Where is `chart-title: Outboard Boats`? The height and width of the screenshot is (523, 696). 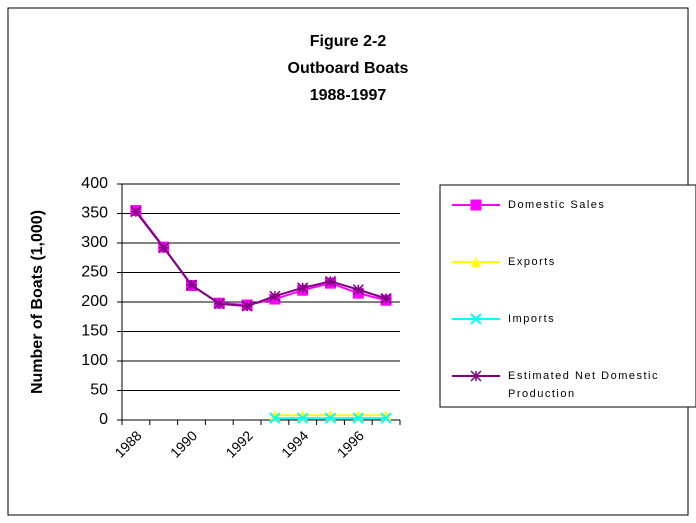
chart-title: Outboard Boats is located at coordinates (348, 68).